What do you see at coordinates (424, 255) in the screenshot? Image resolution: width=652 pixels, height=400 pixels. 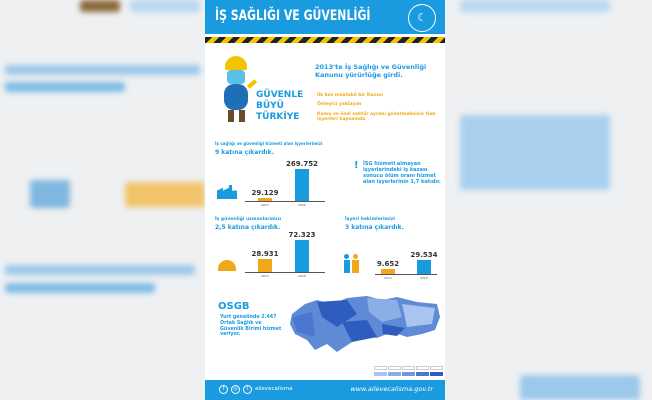 I see `data-label: 29.534` at bounding box center [424, 255].